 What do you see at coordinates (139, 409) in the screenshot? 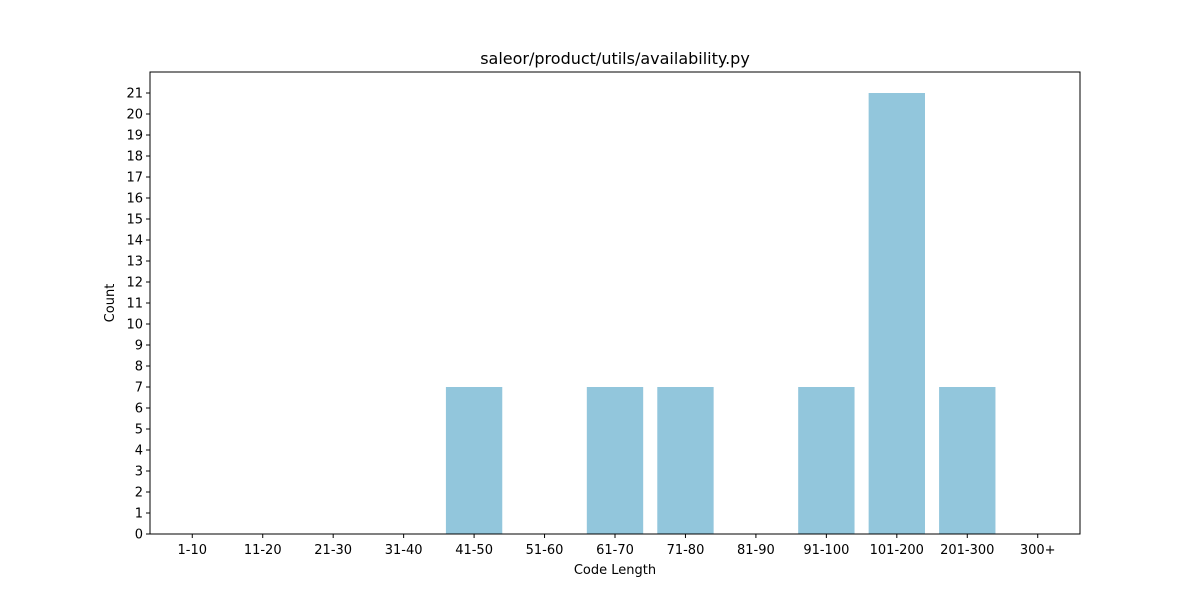
I see `y-tick-label: 6` at bounding box center [139, 409].